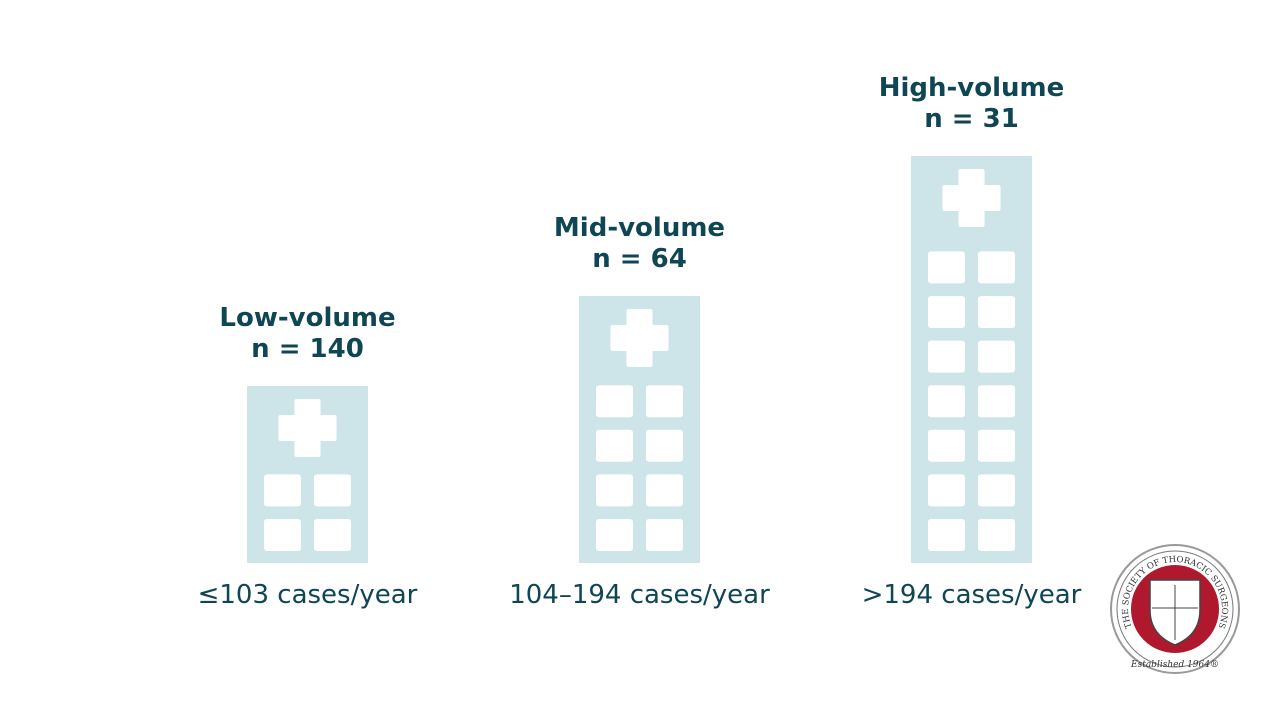 This screenshot has height=720, width=1280. I want to click on group-range: ≤103 cases/year, so click(308, 595).